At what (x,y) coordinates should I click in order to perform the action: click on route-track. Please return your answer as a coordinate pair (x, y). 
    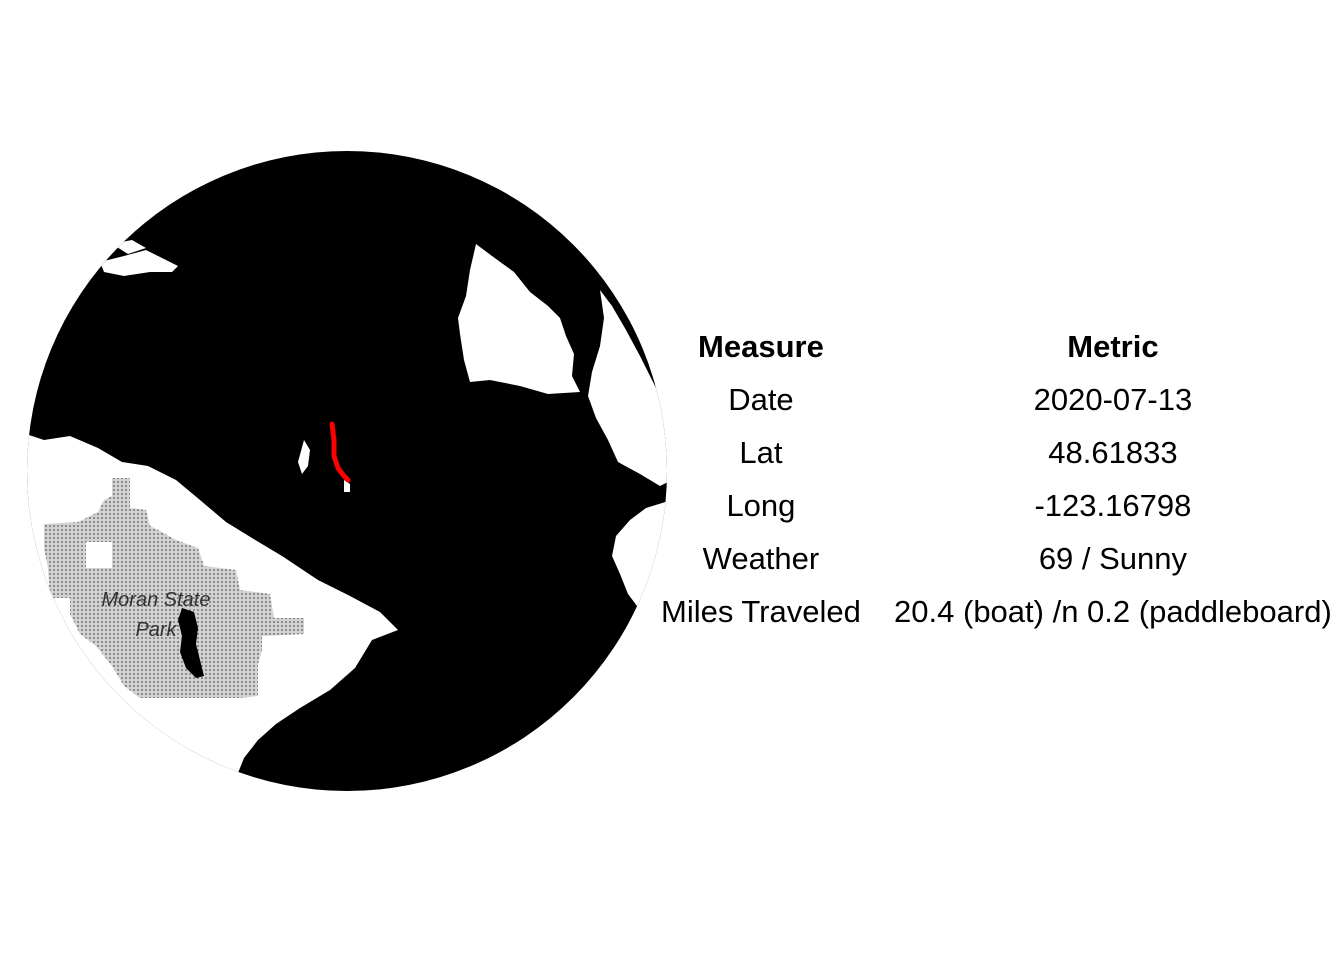
    Looking at the image, I should click on (340, 452).